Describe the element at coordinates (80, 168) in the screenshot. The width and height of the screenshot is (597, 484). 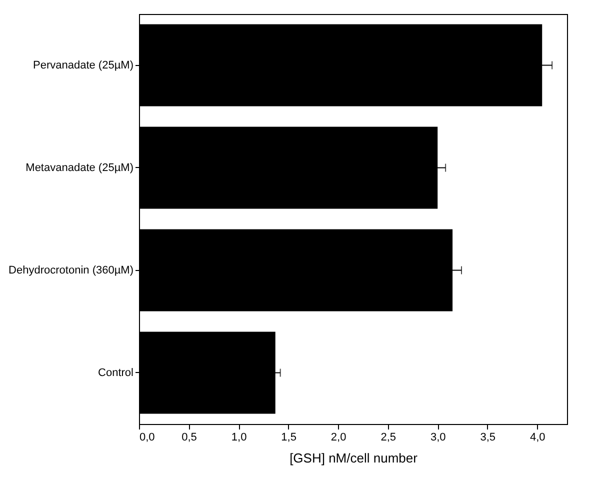
I see `y-tick-label: Metavanadate (25µM)` at that location.